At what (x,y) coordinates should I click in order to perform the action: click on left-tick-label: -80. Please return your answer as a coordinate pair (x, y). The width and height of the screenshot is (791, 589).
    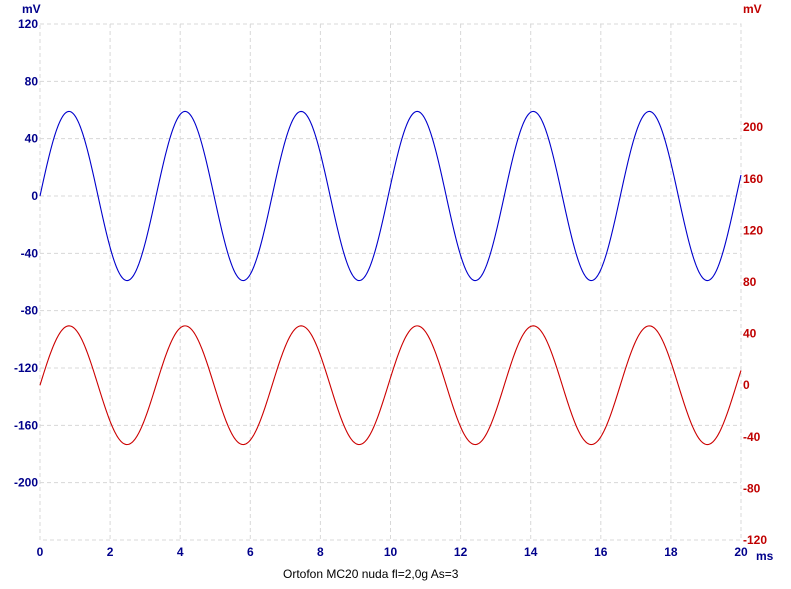
    Looking at the image, I should click on (30, 311).